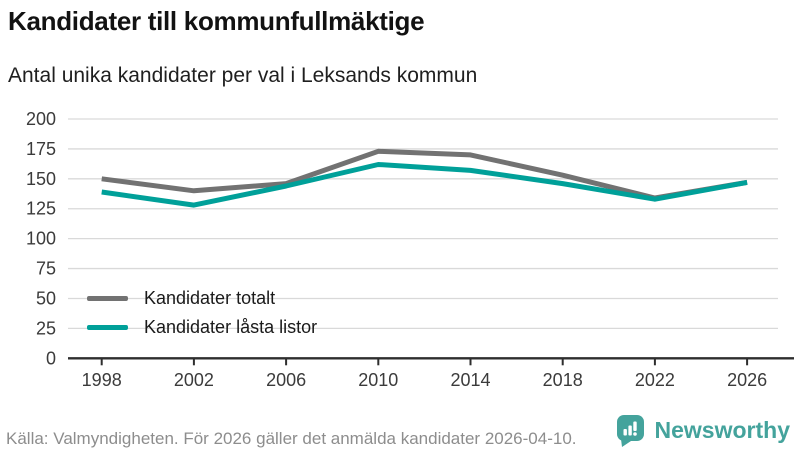 This screenshot has height=450, width=800. I want to click on legend-item: Kandidater totalt, so click(202, 298).